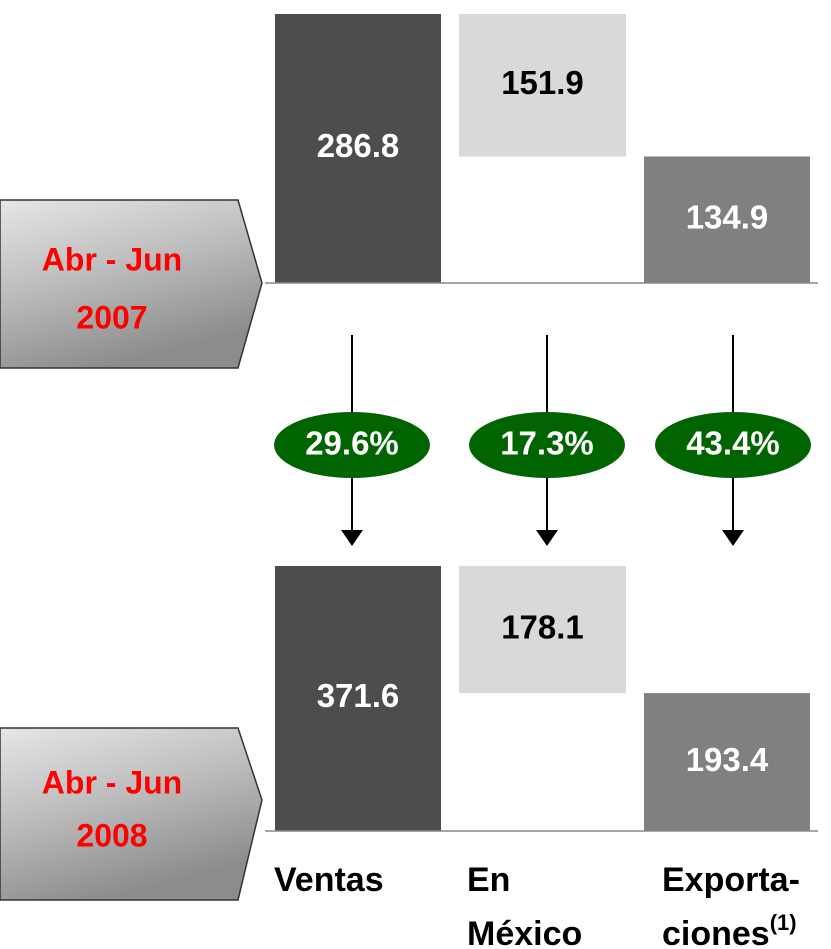 This screenshot has height=949, width=831. I want to click on category-label: ciones(1), so click(729, 929).